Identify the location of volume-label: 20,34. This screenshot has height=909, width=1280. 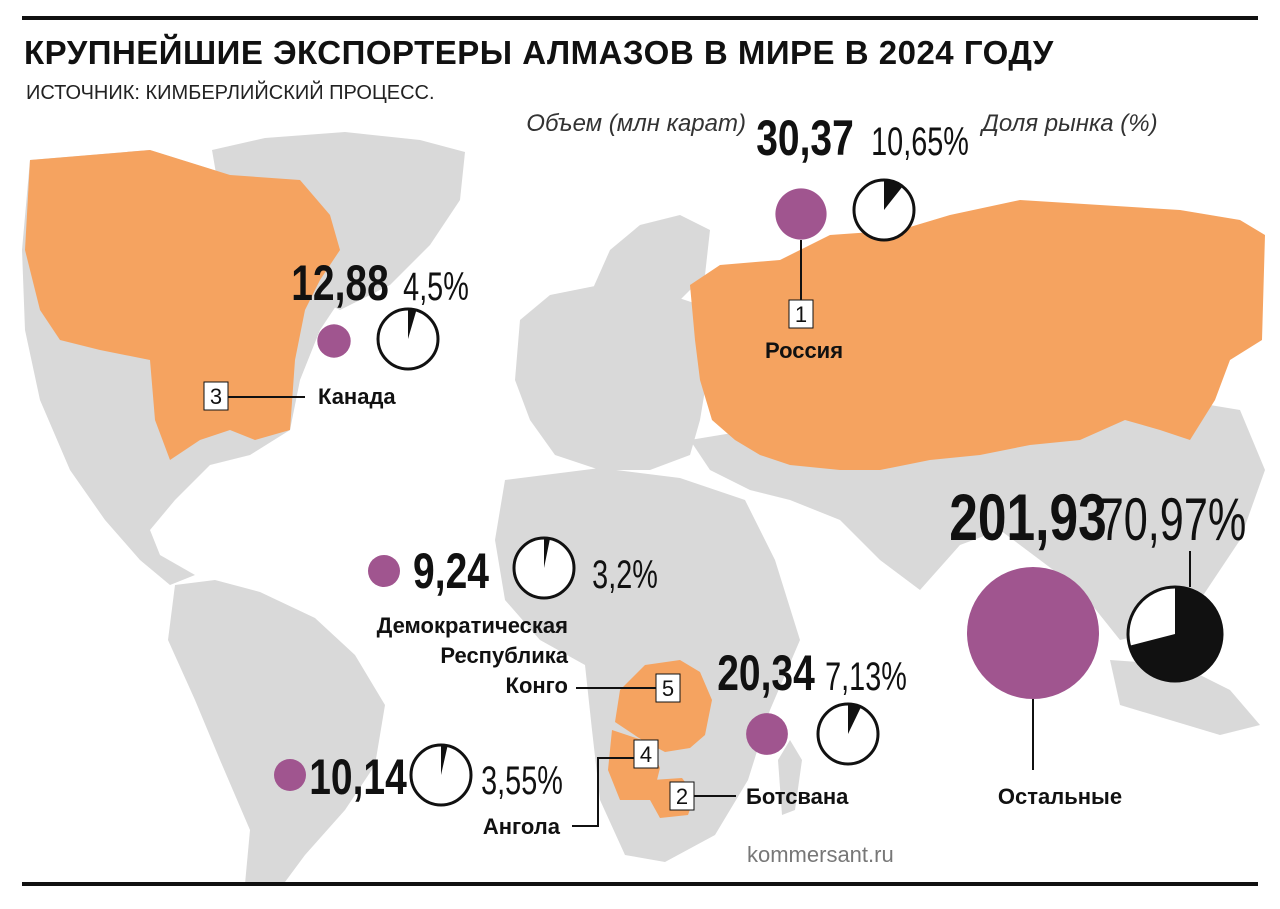
(766, 672).